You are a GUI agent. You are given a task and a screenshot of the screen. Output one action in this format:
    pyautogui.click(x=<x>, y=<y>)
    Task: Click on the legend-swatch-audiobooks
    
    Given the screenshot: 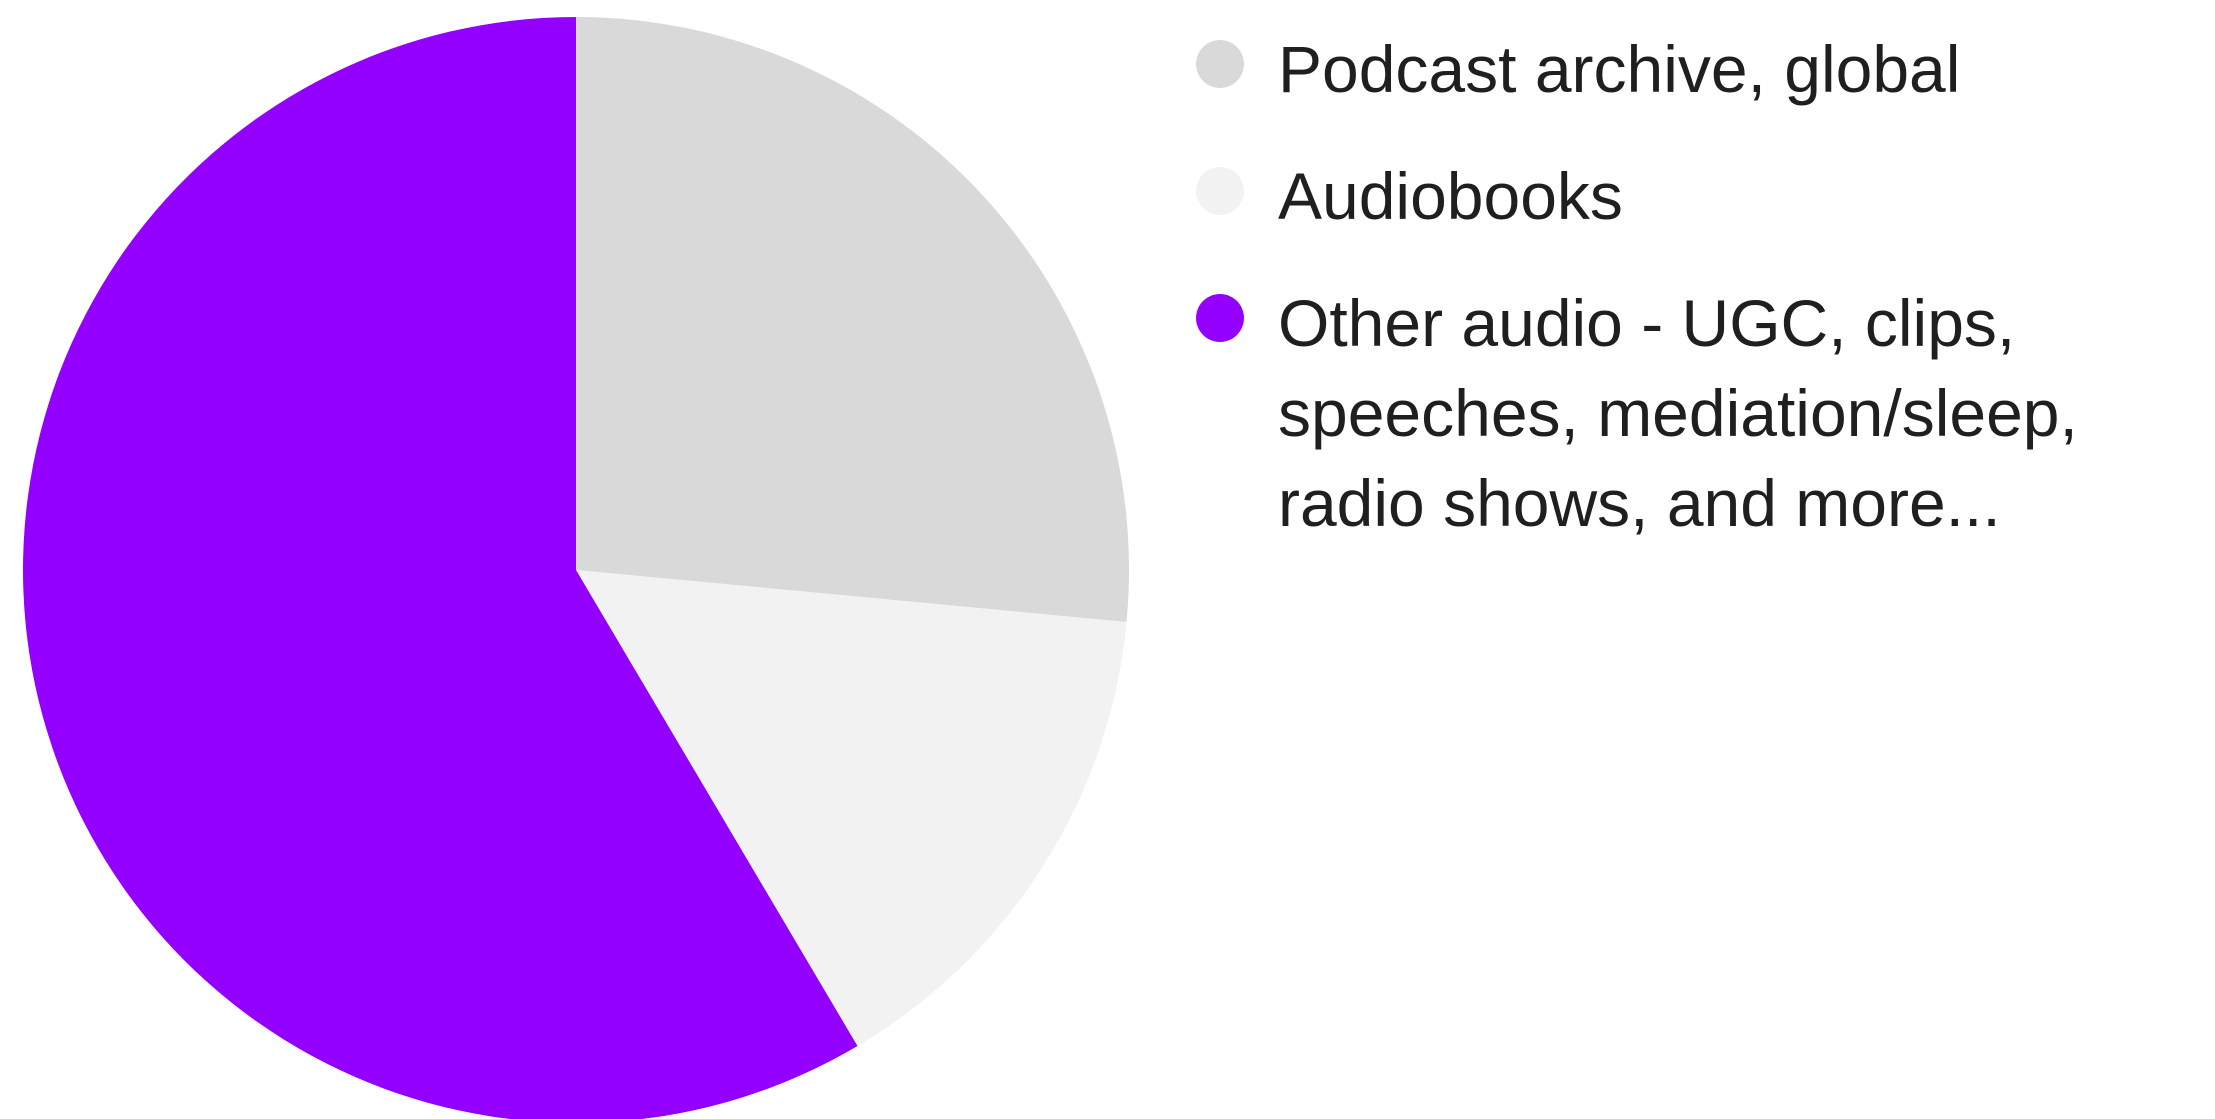 What is the action you would take?
    pyautogui.click(x=1220, y=191)
    